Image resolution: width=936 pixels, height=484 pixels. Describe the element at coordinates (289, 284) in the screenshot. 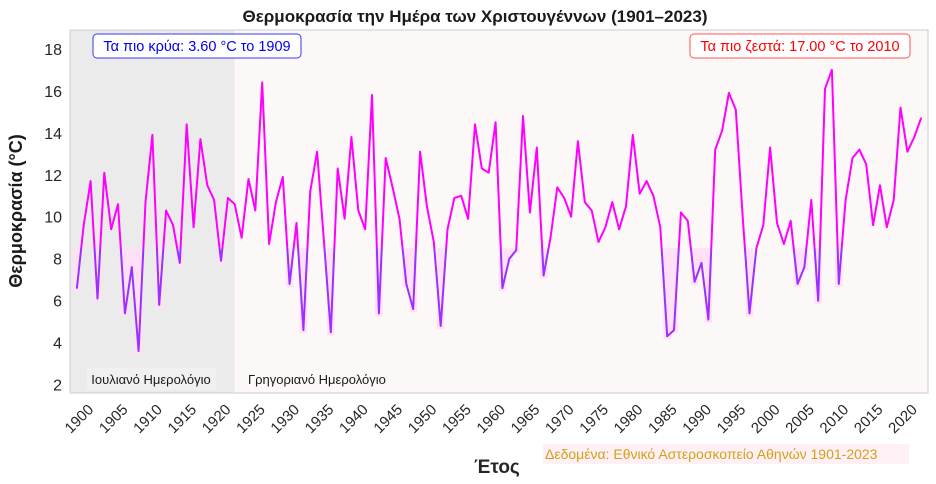

I see `data-point-1931` at that location.